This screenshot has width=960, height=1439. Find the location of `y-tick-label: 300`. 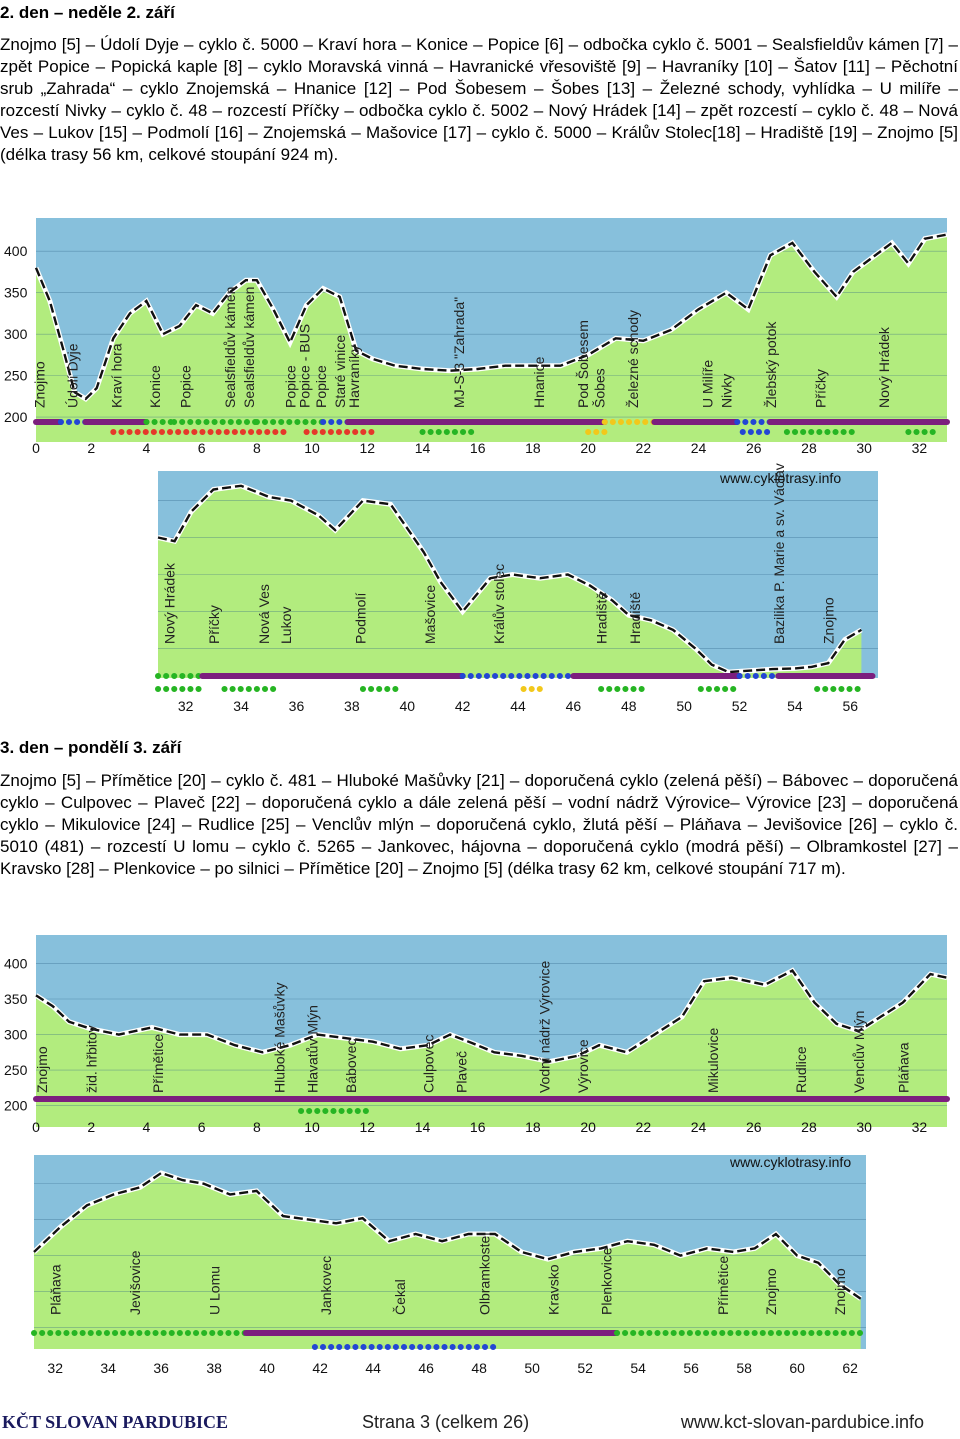

y-tick-label: 300 is located at coordinates (16, 334).